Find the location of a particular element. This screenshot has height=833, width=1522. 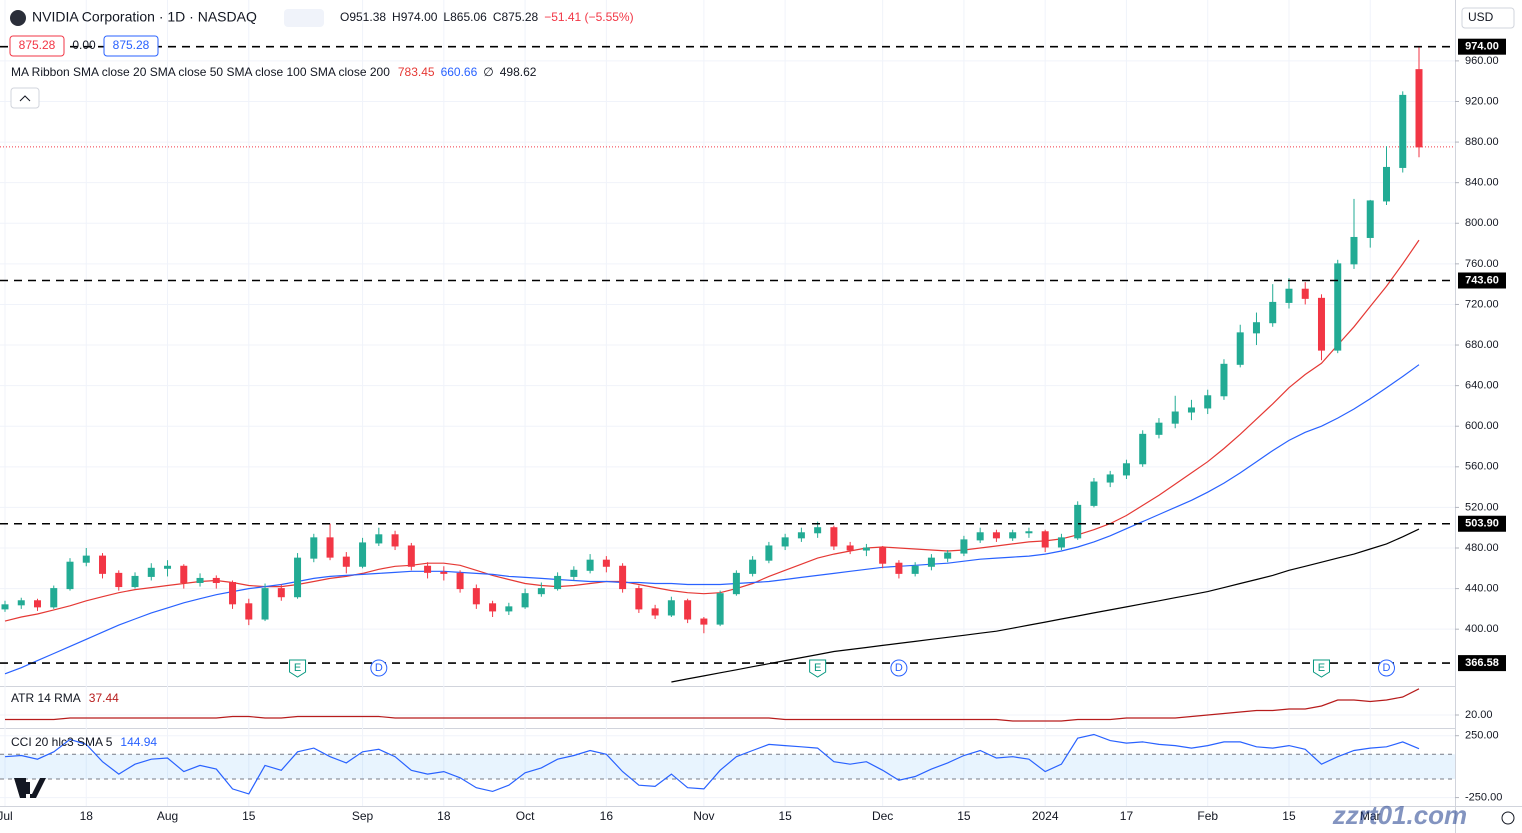

y-tick-label: 880.00 is located at coordinates (1482, 142).